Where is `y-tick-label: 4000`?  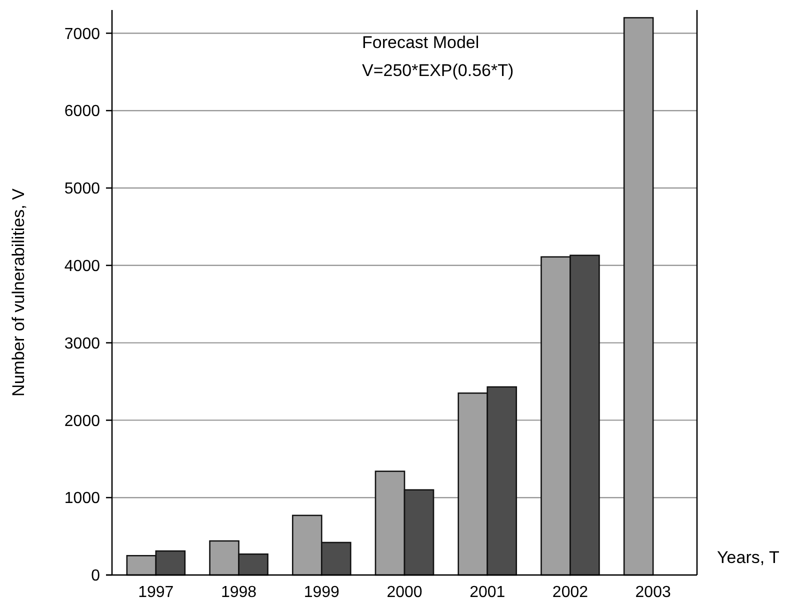 y-tick-label: 4000 is located at coordinates (82, 267).